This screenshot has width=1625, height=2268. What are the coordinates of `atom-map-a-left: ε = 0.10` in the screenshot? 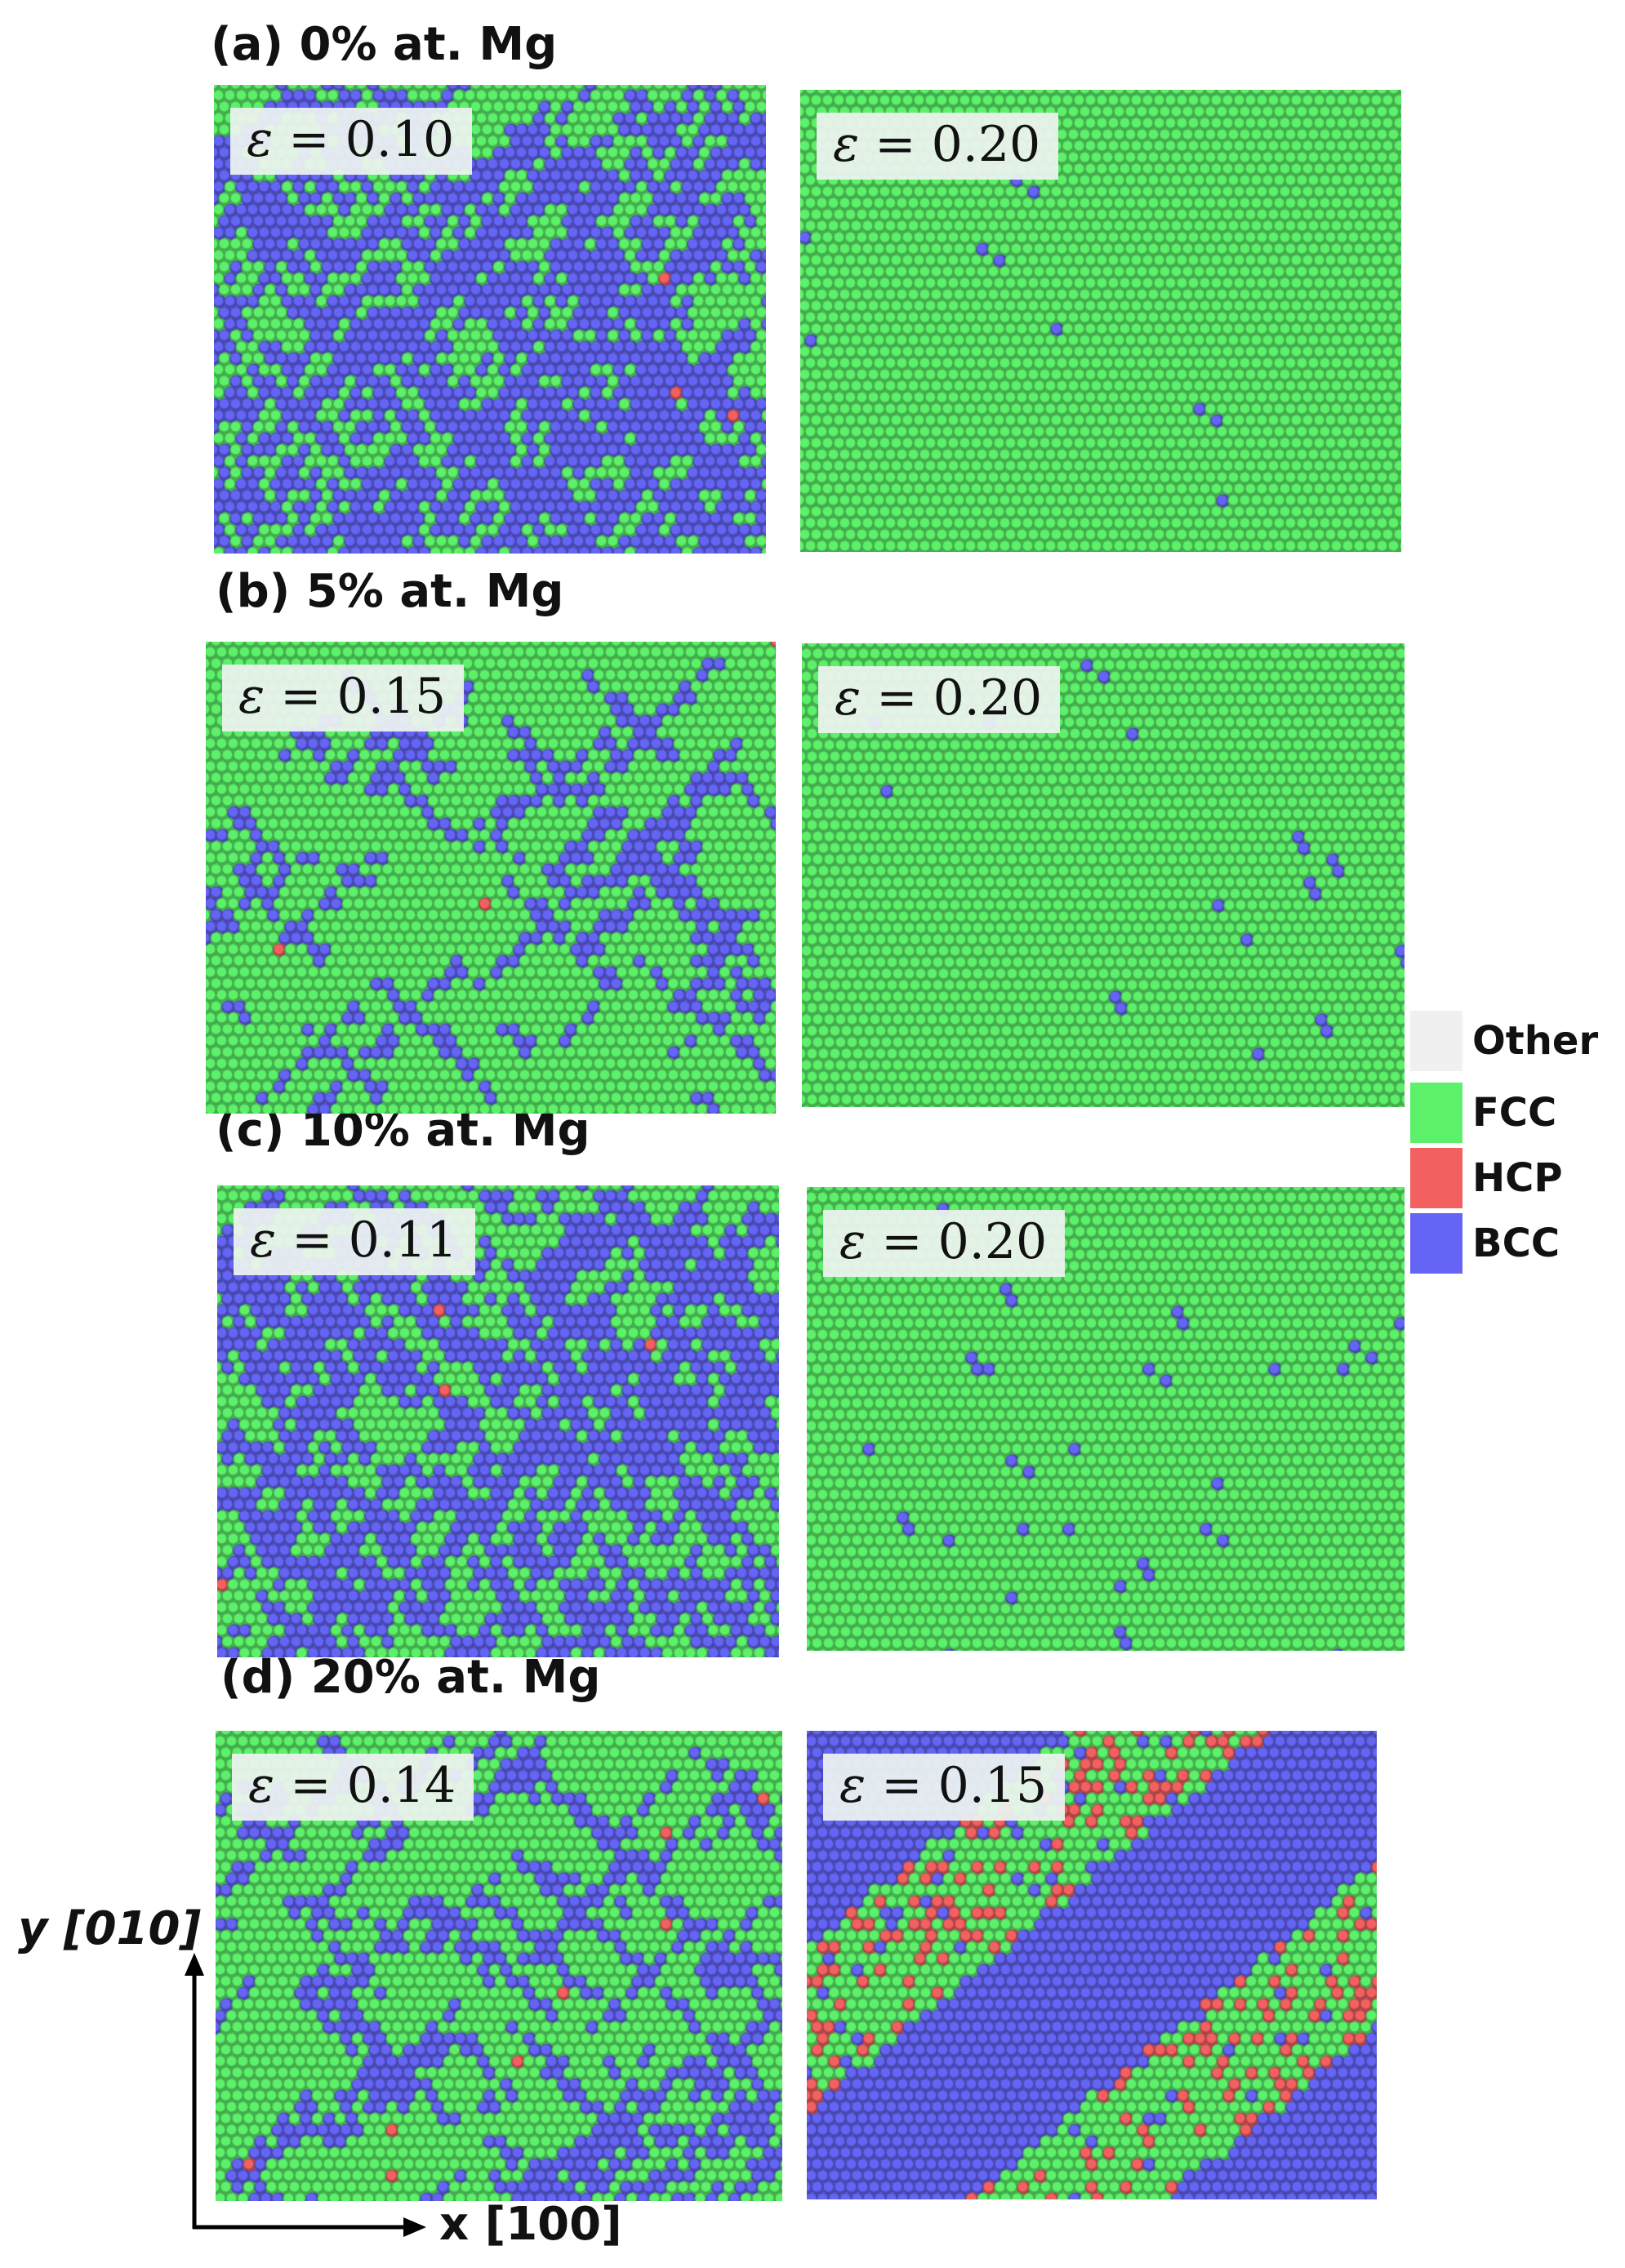 It's located at (490, 319).